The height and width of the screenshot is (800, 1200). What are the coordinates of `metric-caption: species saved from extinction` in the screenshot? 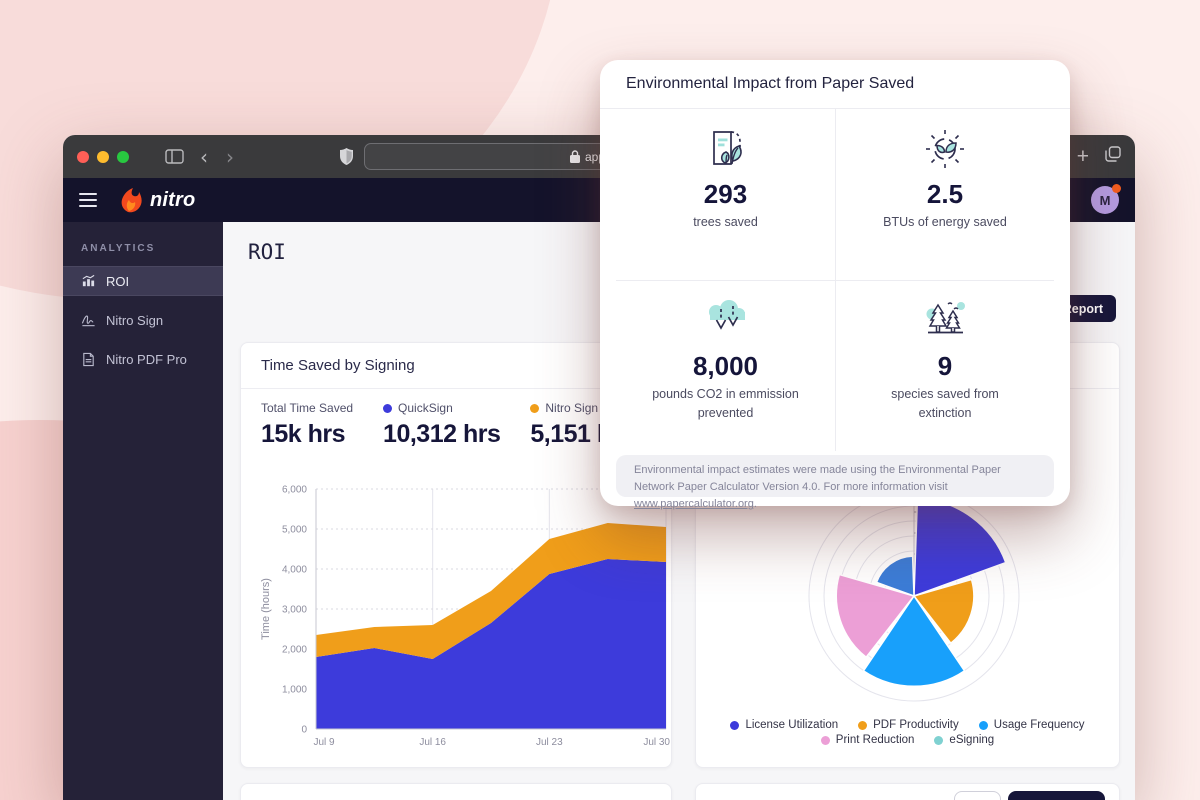 It's located at (945, 404).